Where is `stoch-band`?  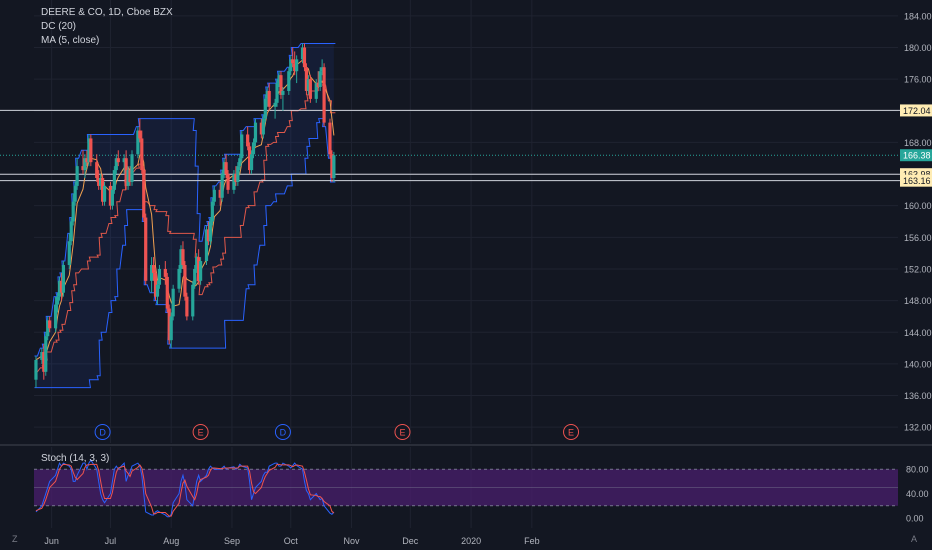
stoch-band is located at coordinates (466, 487).